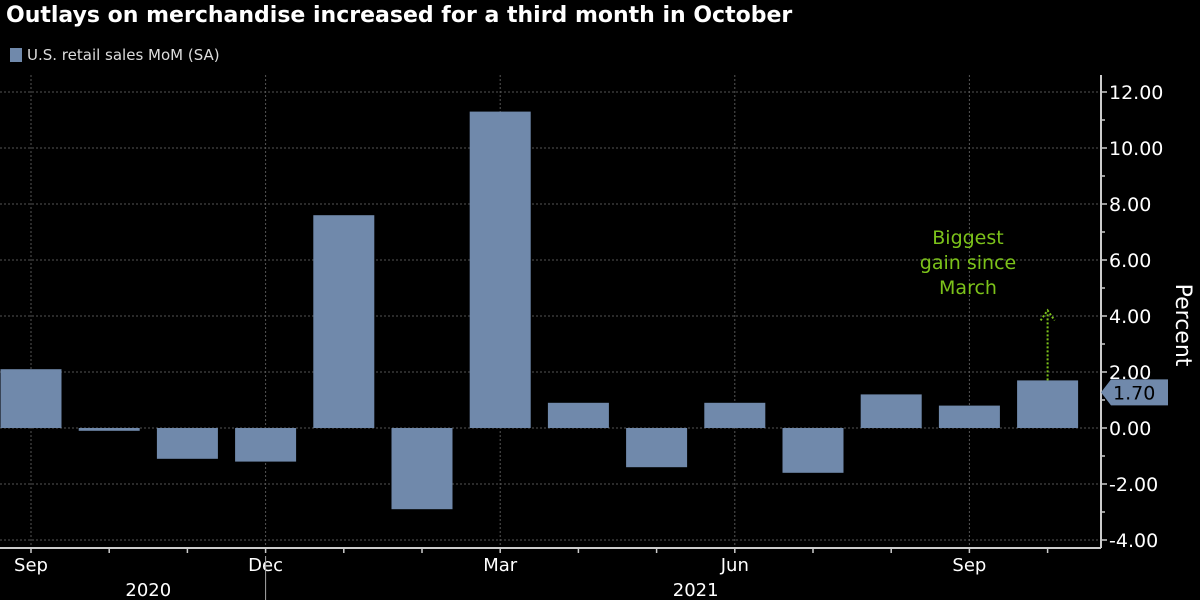 This screenshot has width=1200, height=600. Describe the element at coordinates (967, 238) in the screenshot. I see `annotation-text: Biggest` at that location.